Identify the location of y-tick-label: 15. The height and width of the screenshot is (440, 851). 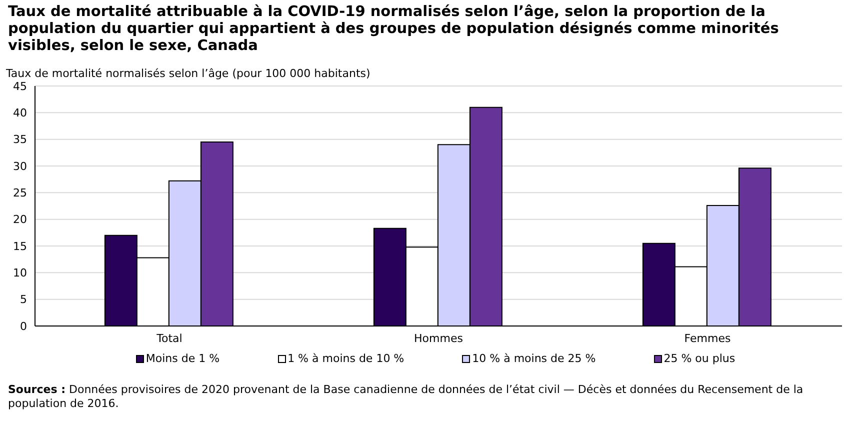
(20, 246).